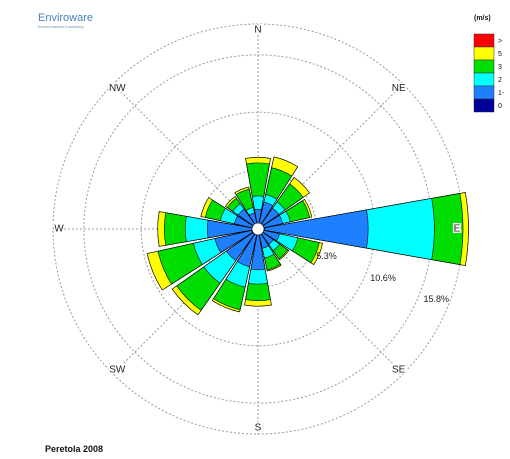 Image resolution: width=510 pixels, height=459 pixels. Describe the element at coordinates (285, 214) in the screenshot. I see `sector-67.5` at that location.